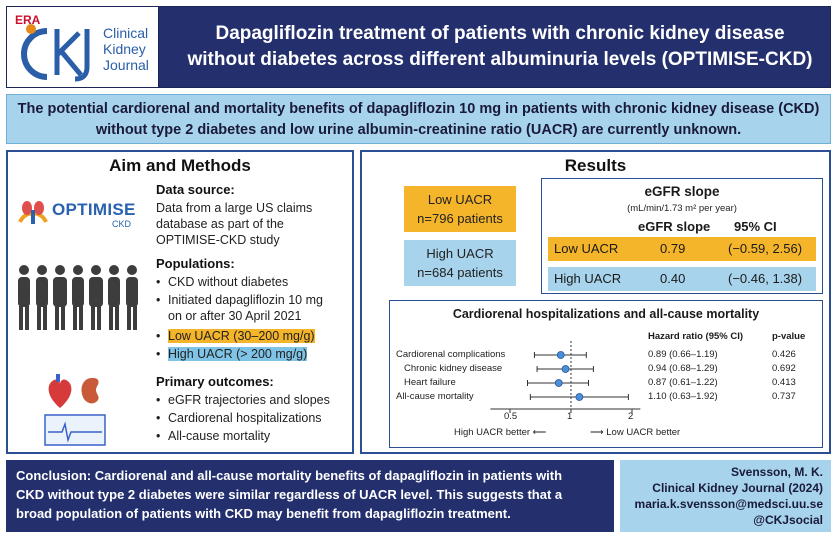  I want to click on heart-kidney-icon, so click(73, 391).